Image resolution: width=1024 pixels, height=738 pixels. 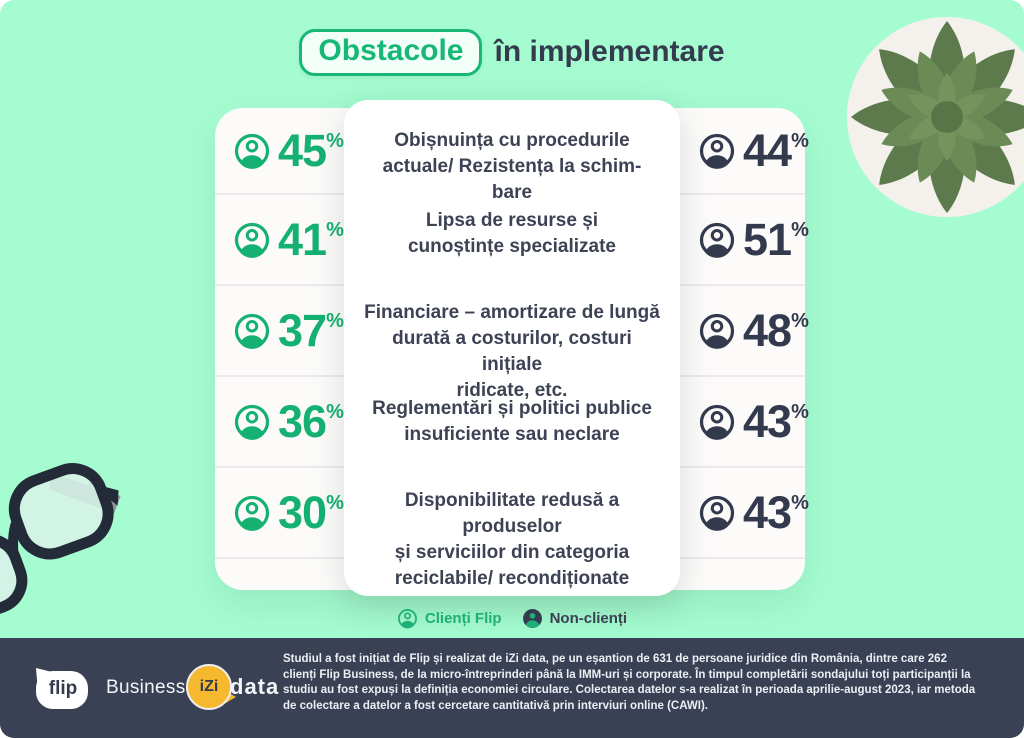 What do you see at coordinates (609, 51) in the screenshot?
I see `title-text: în implementare` at bounding box center [609, 51].